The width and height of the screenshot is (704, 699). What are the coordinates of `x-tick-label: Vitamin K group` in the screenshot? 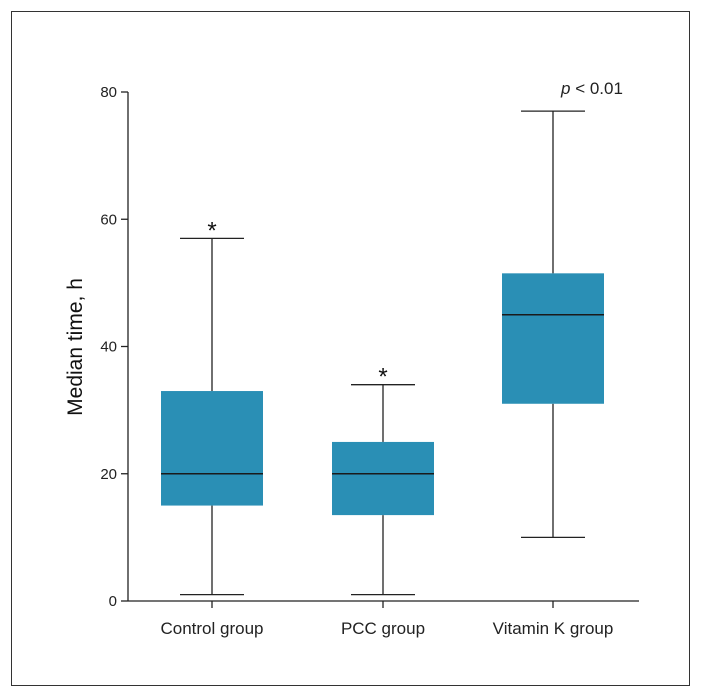 It's located at (553, 628).